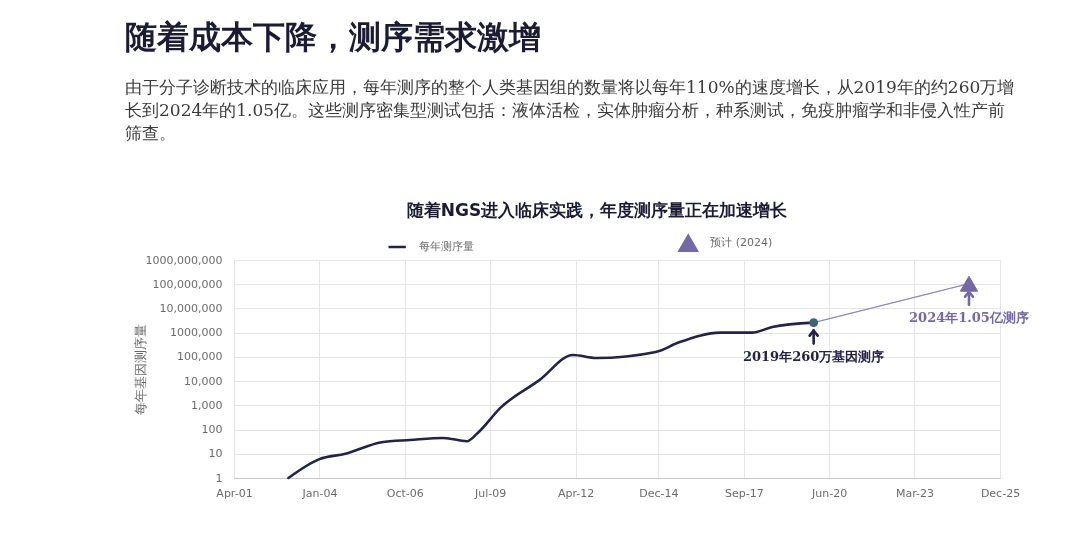 This screenshot has height=548, width=1080. Describe the element at coordinates (447, 246) in the screenshot. I see `legend-label: 每年测序量` at that location.